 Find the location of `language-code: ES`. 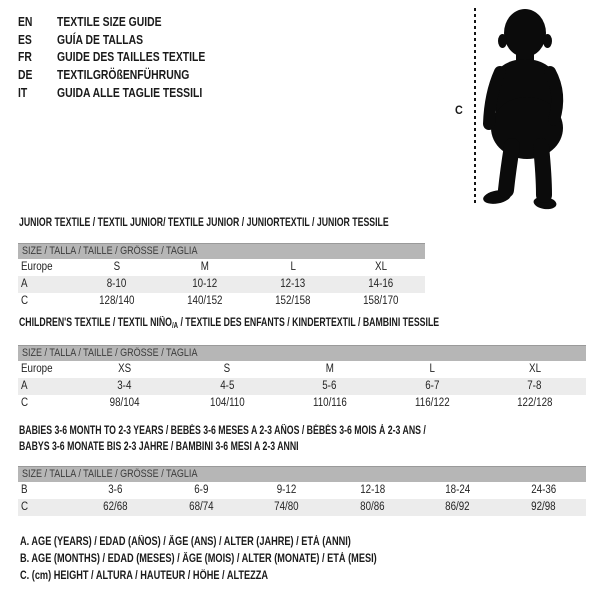

language-code: ES is located at coordinates (37, 40).